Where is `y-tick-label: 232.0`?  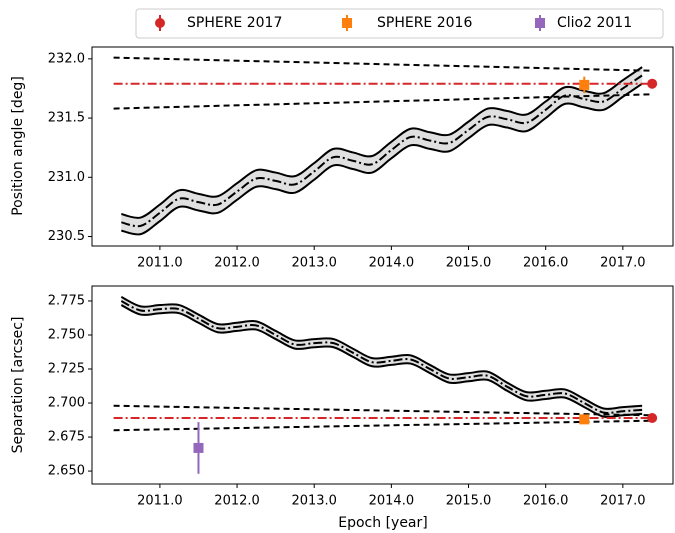
y-tick-label: 232.0 is located at coordinates (66, 58).